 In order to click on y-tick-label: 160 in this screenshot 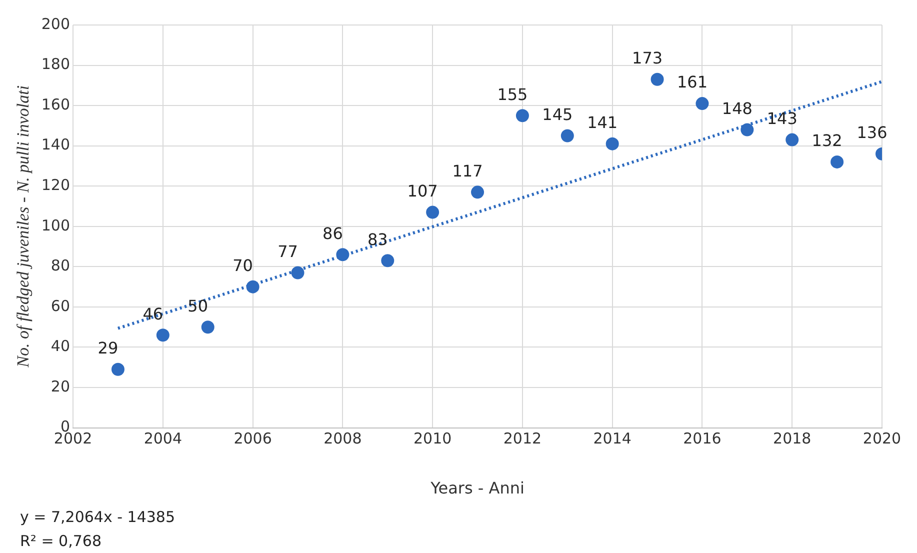, I will do `click(55, 104)`.